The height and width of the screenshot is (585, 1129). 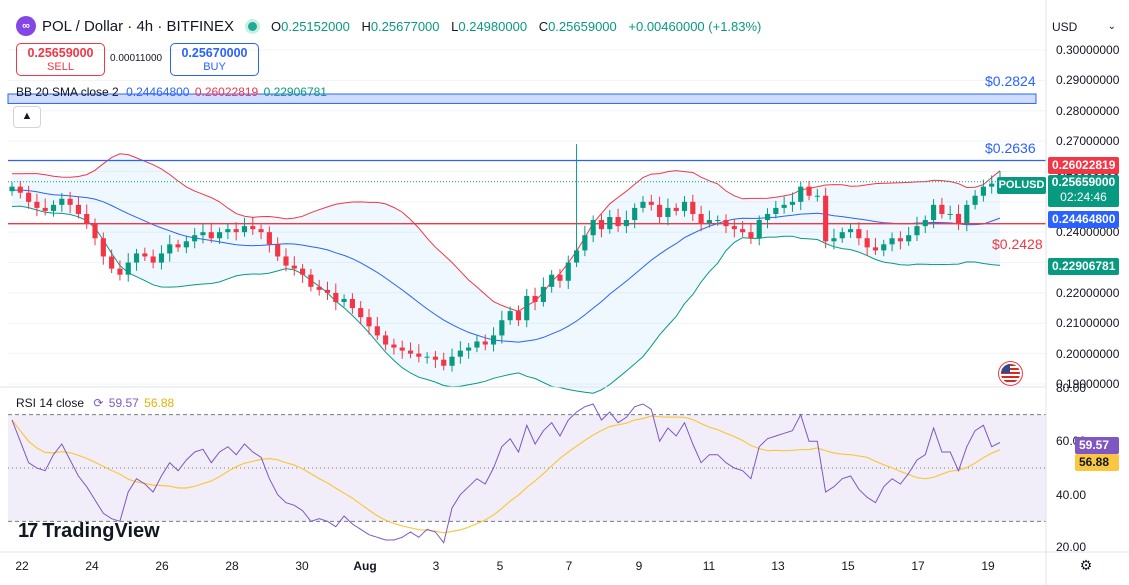 I want to click on bb-basis-price-label: 0.24464800, so click(x=1083, y=219).